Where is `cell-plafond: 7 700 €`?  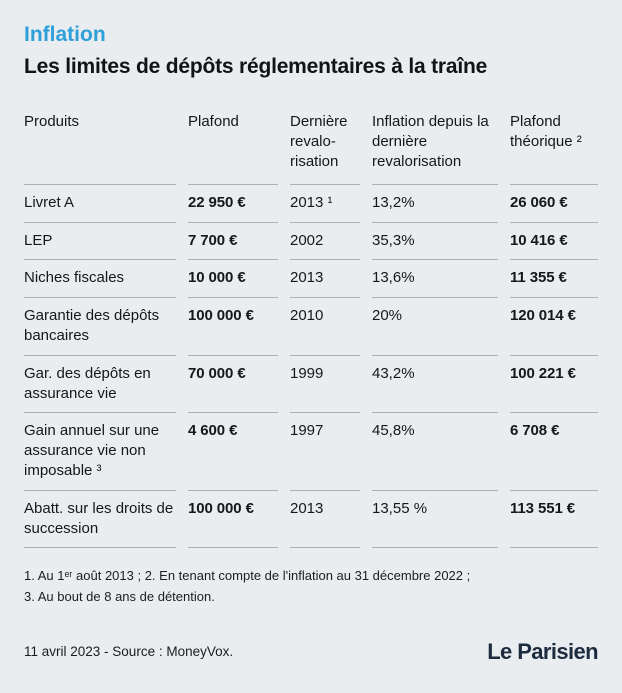 cell-plafond: 7 700 € is located at coordinates (233, 242).